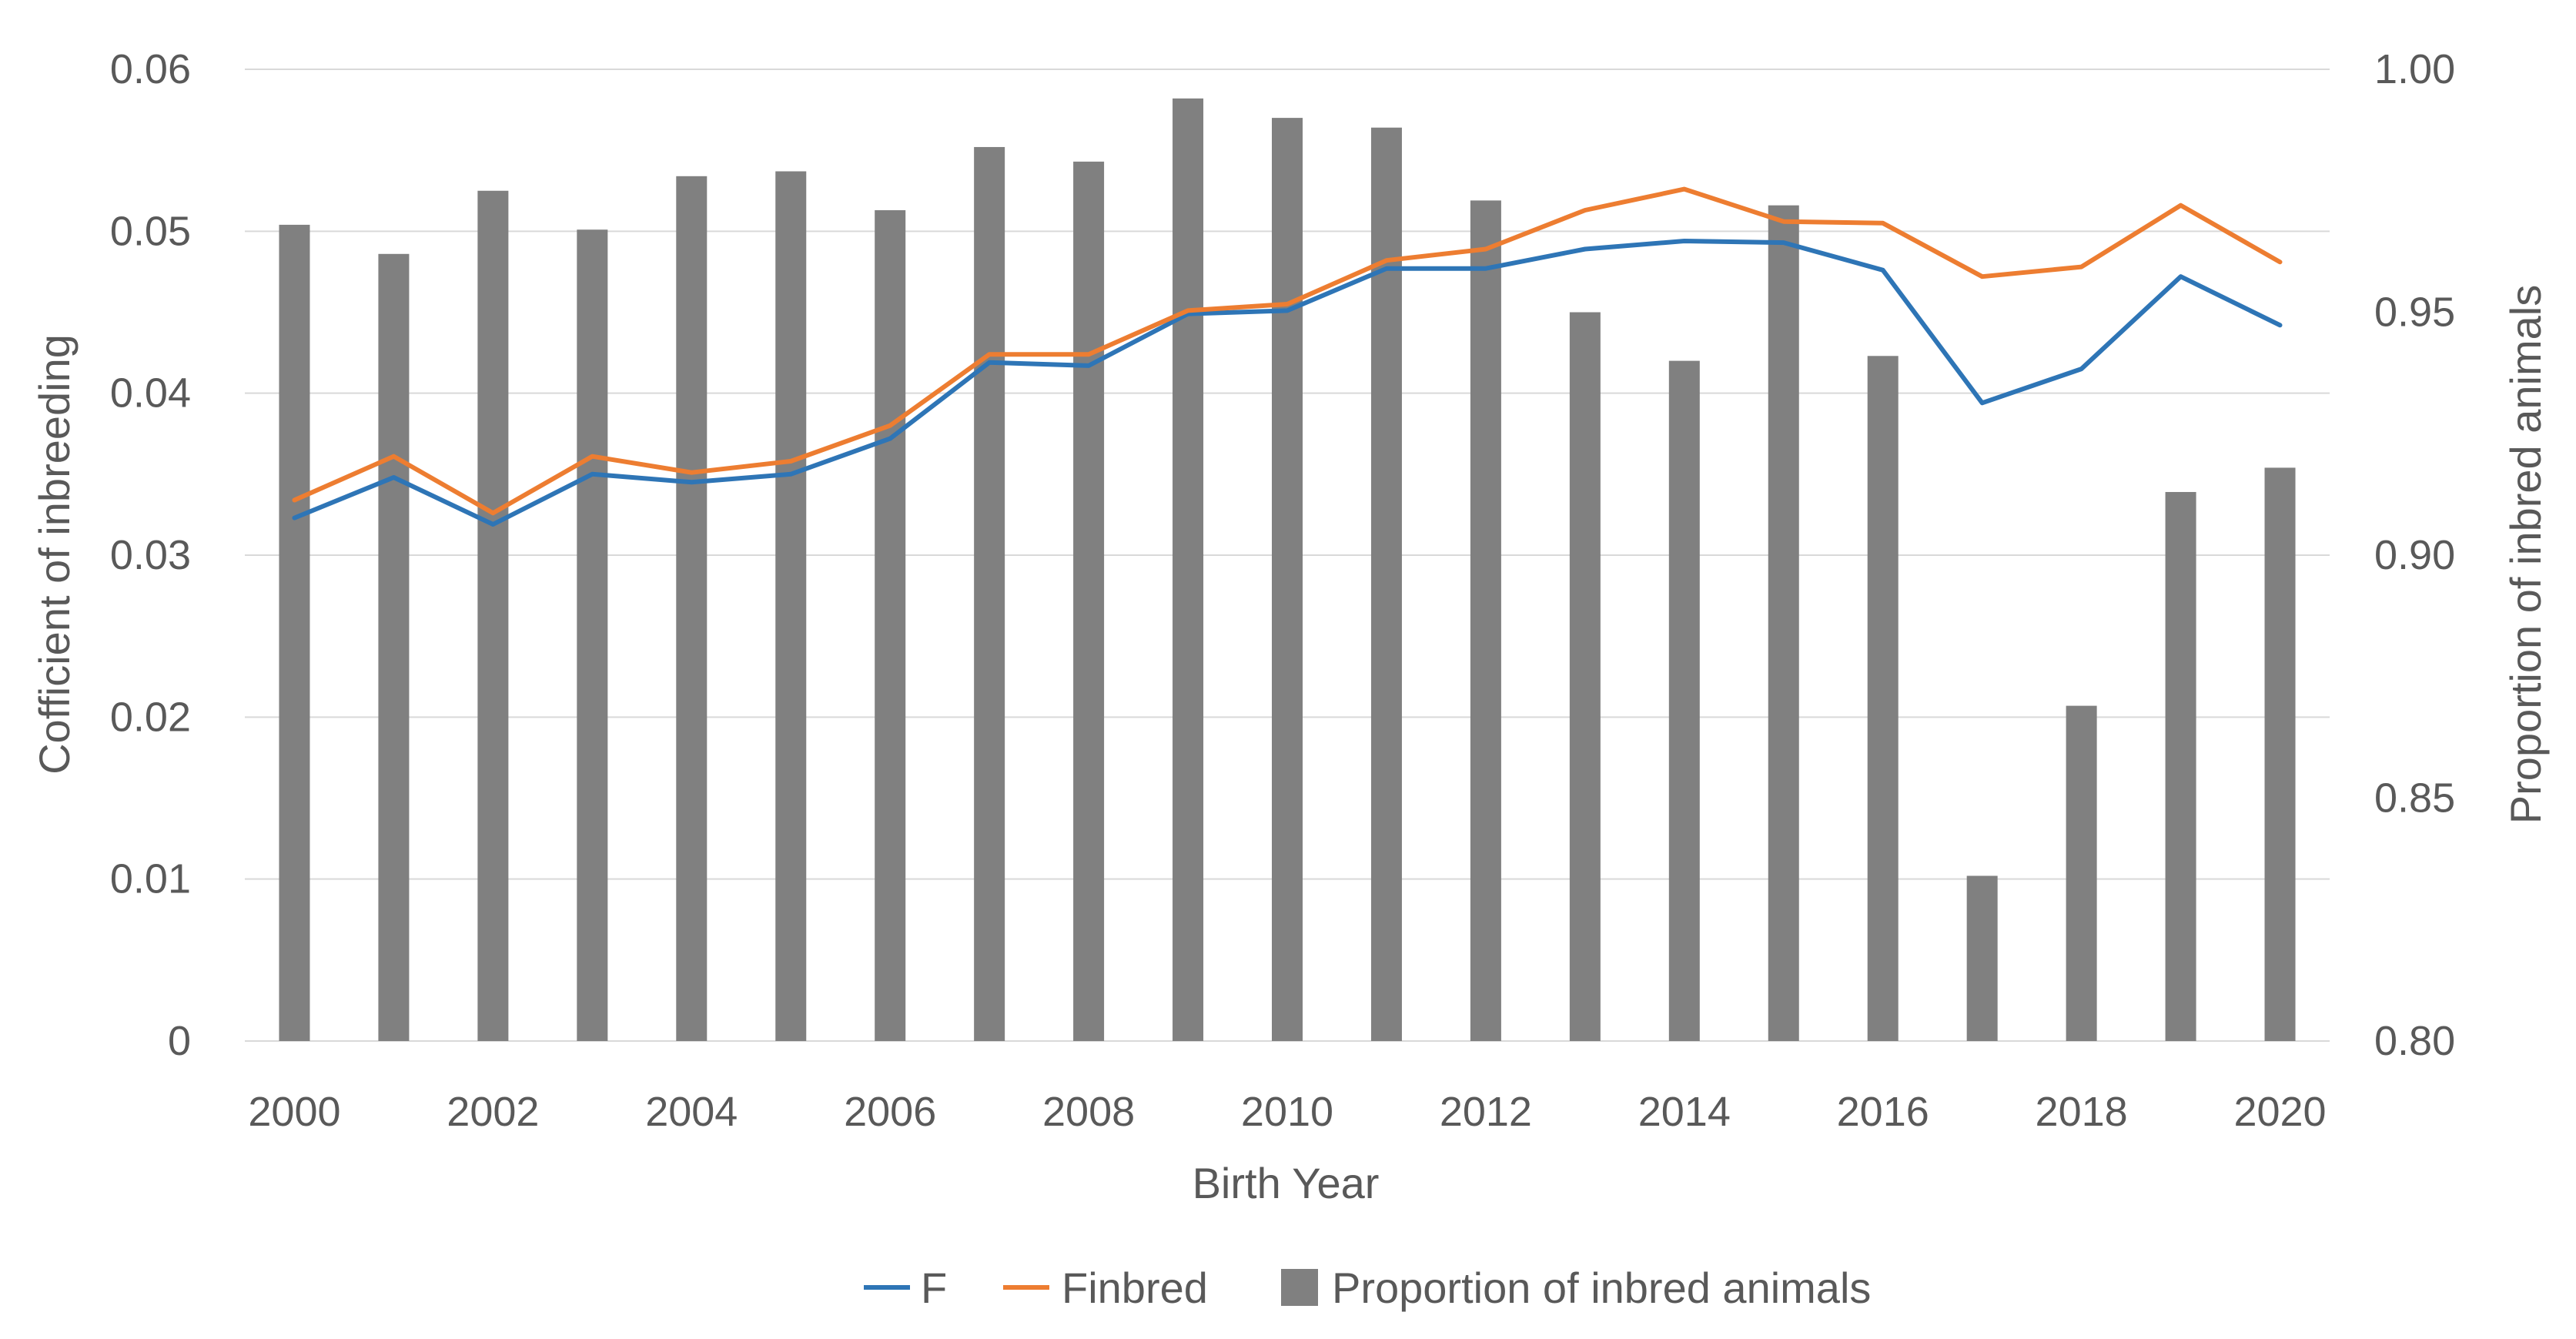  What do you see at coordinates (493, 1112) in the screenshot?
I see `x-tick-label: 2002` at bounding box center [493, 1112].